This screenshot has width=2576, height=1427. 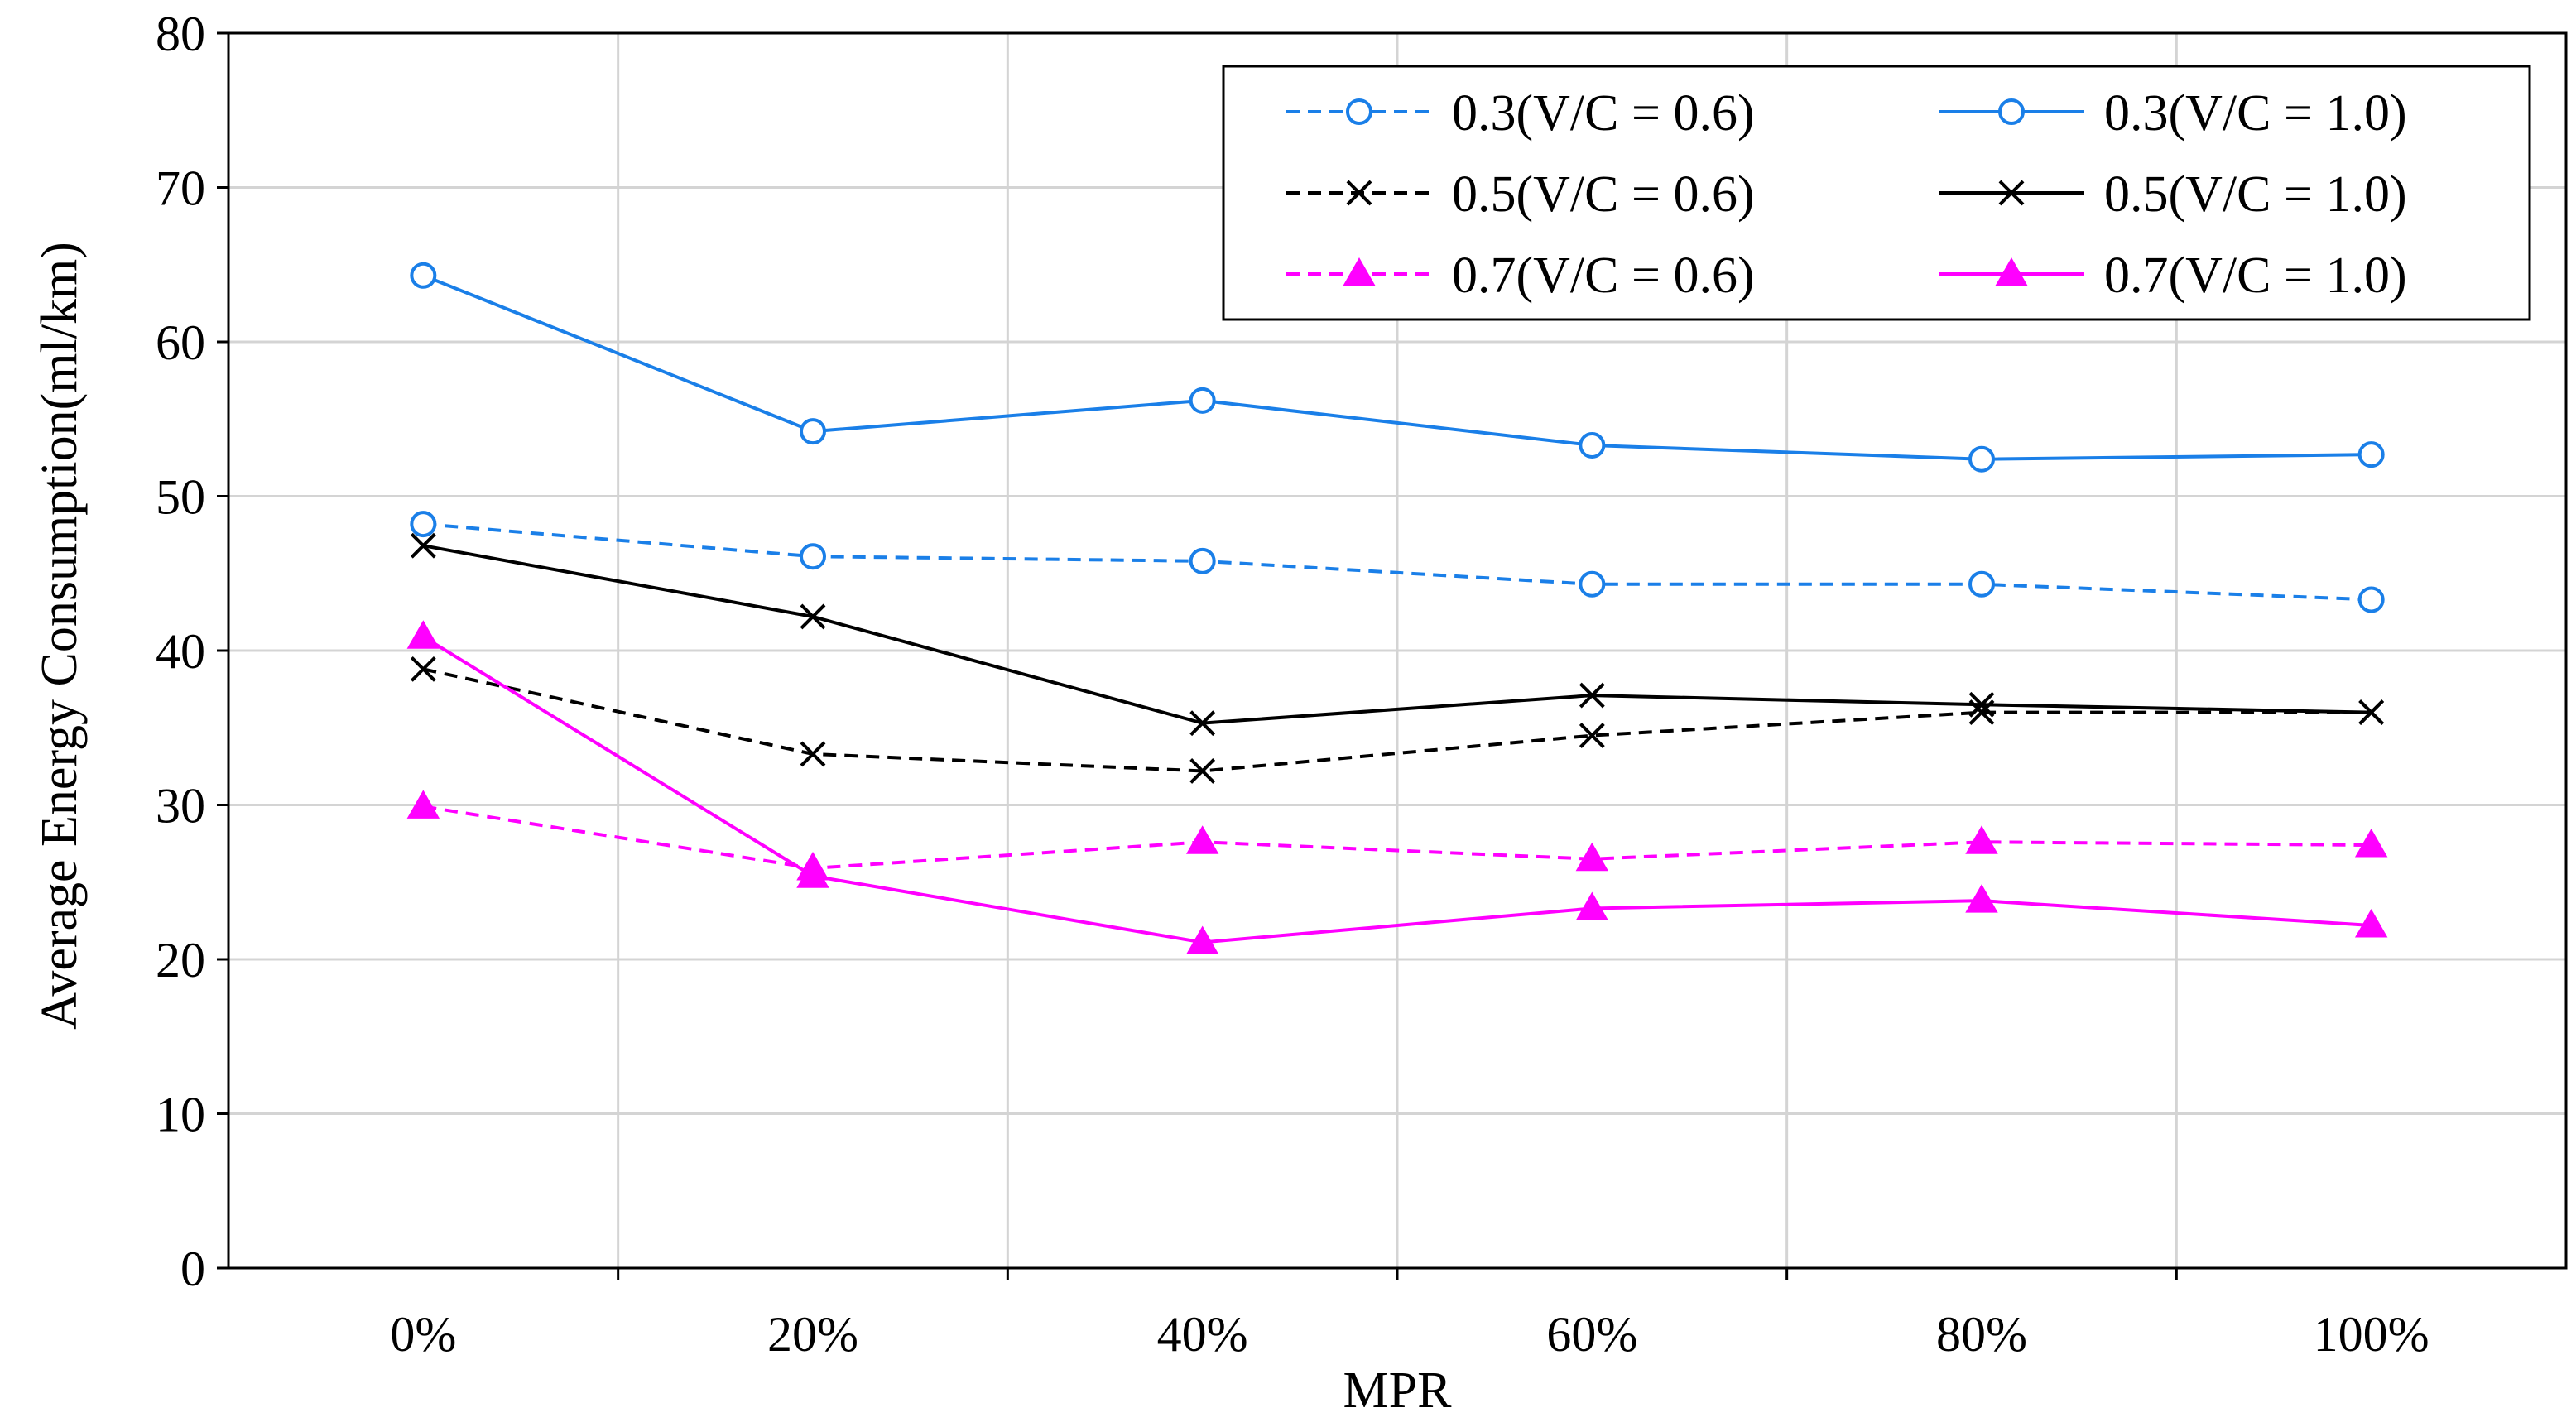 What do you see at coordinates (1603, 114) in the screenshot?
I see `legend-label: 0.3(V/C = 0.6)` at bounding box center [1603, 114].